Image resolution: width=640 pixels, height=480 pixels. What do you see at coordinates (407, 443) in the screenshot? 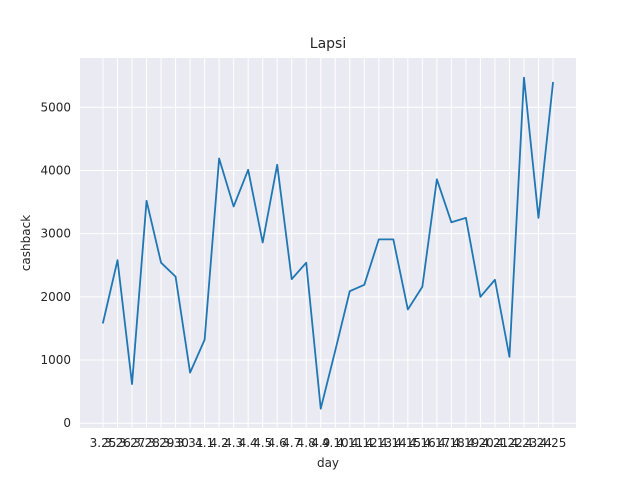
I see `x-tick-label: 4.15` at bounding box center [407, 443].